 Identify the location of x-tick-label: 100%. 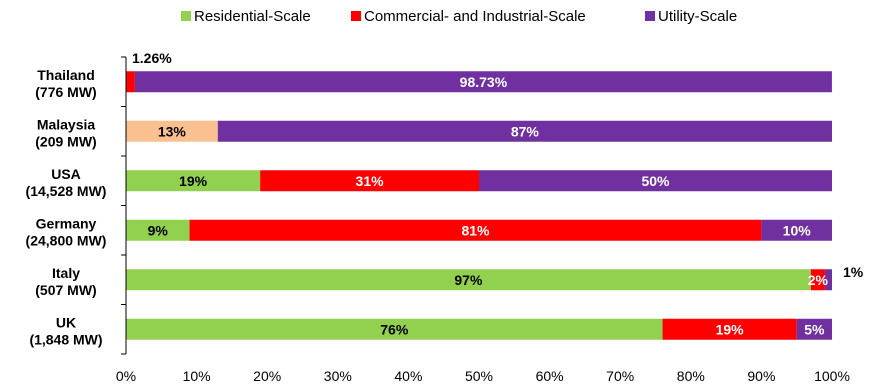
(832, 376).